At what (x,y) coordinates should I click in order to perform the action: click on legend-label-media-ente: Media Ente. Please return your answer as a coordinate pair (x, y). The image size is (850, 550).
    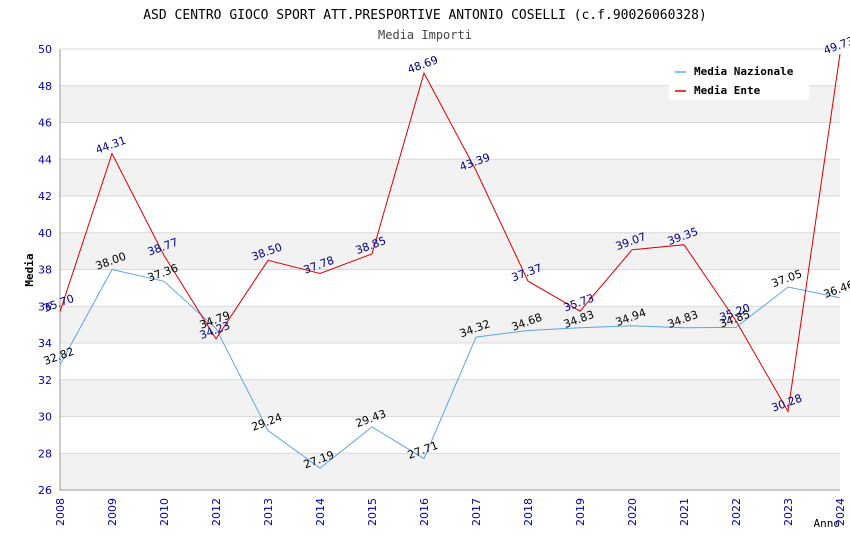
    Looking at the image, I should click on (727, 90).